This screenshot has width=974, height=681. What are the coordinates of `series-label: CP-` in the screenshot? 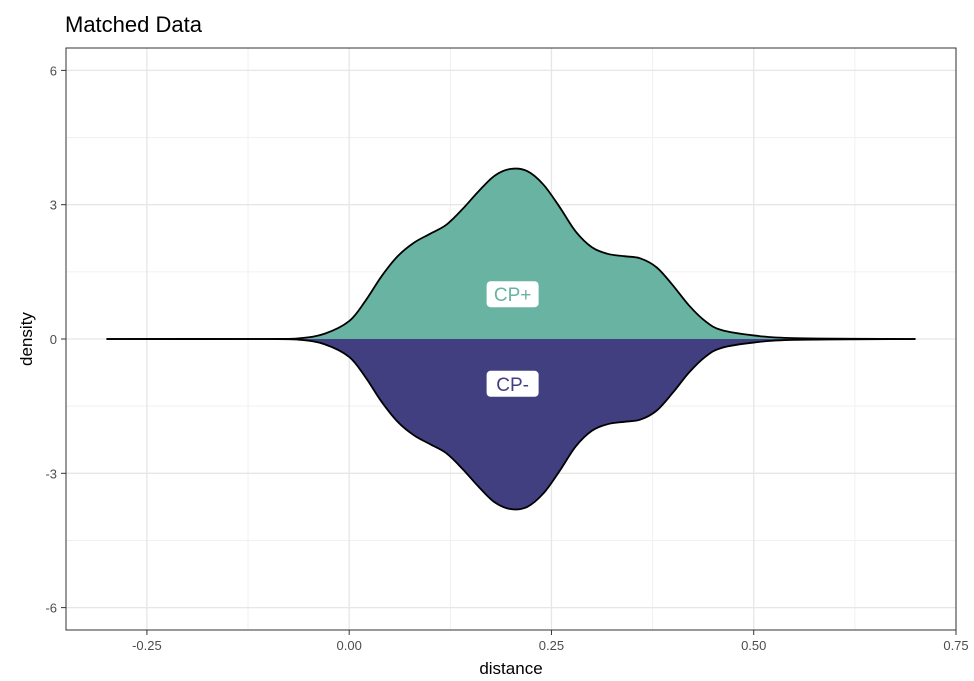 It's located at (512, 385).